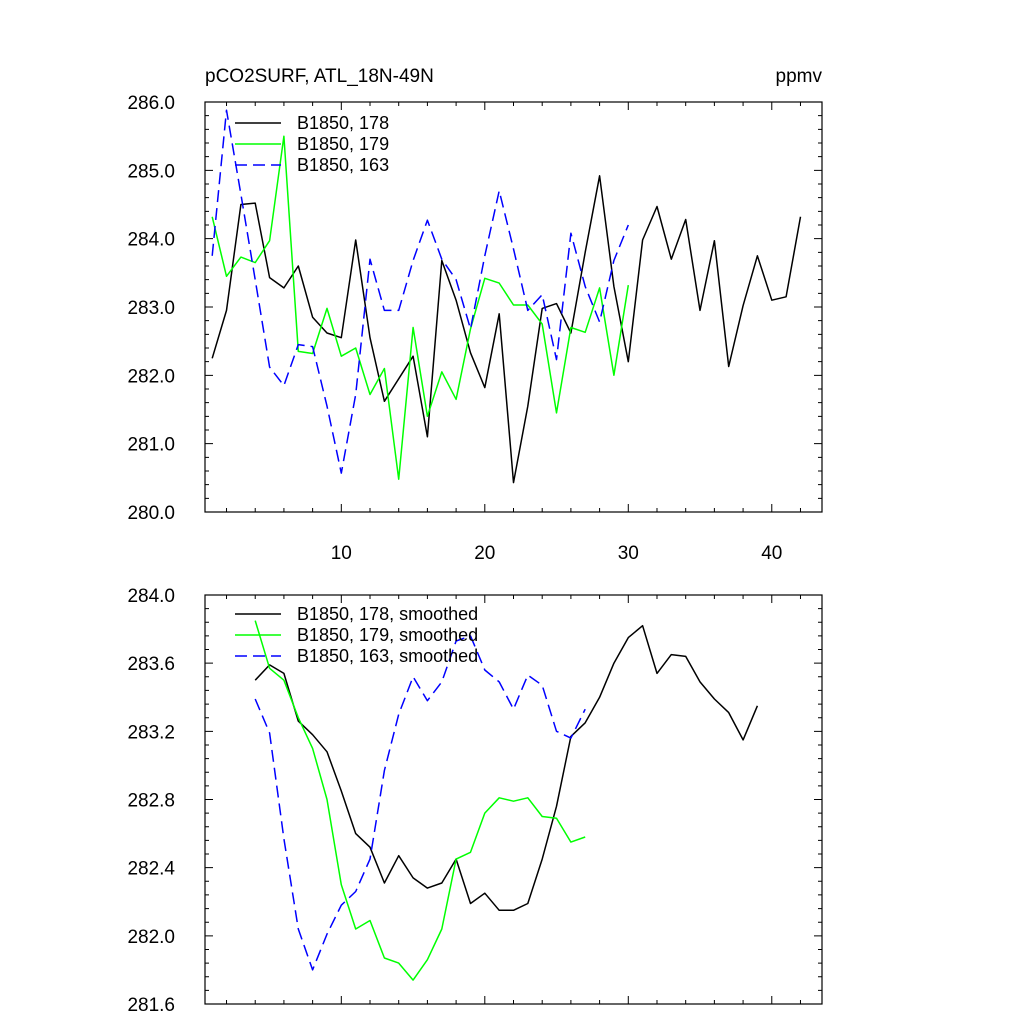 This screenshot has height=1024, width=1024. Describe the element at coordinates (151, 596) in the screenshot. I see `bottom-y-tick-label: 284.0` at that location.